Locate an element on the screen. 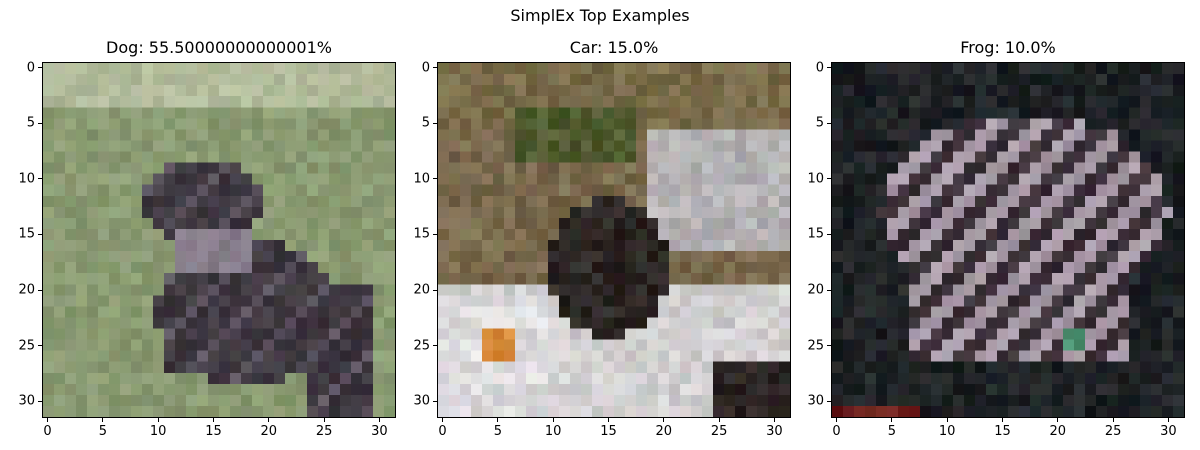  x-tick-label: 5 is located at coordinates (497, 431).